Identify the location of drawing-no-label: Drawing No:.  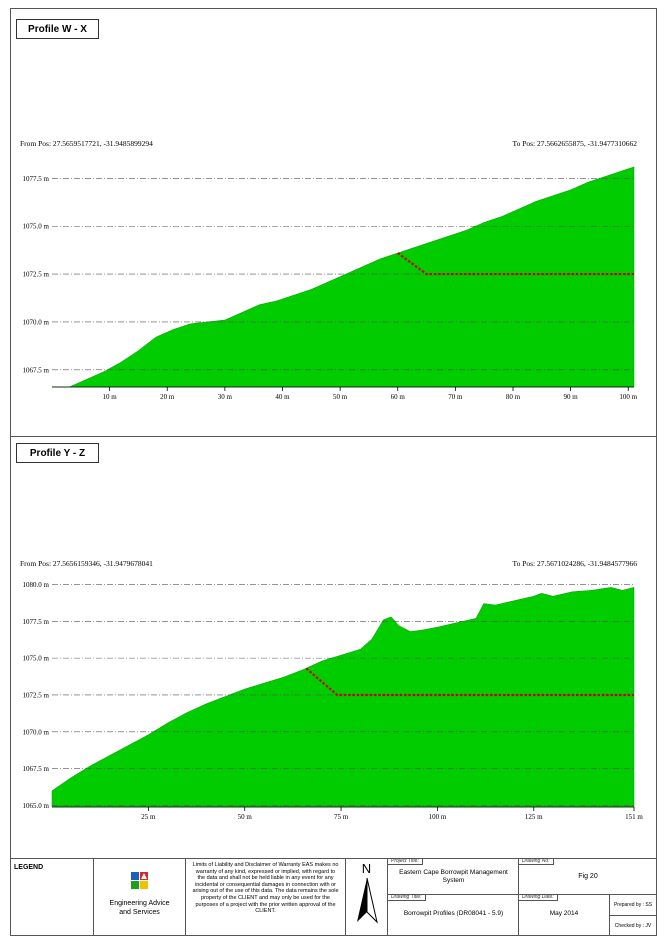
(536, 861).